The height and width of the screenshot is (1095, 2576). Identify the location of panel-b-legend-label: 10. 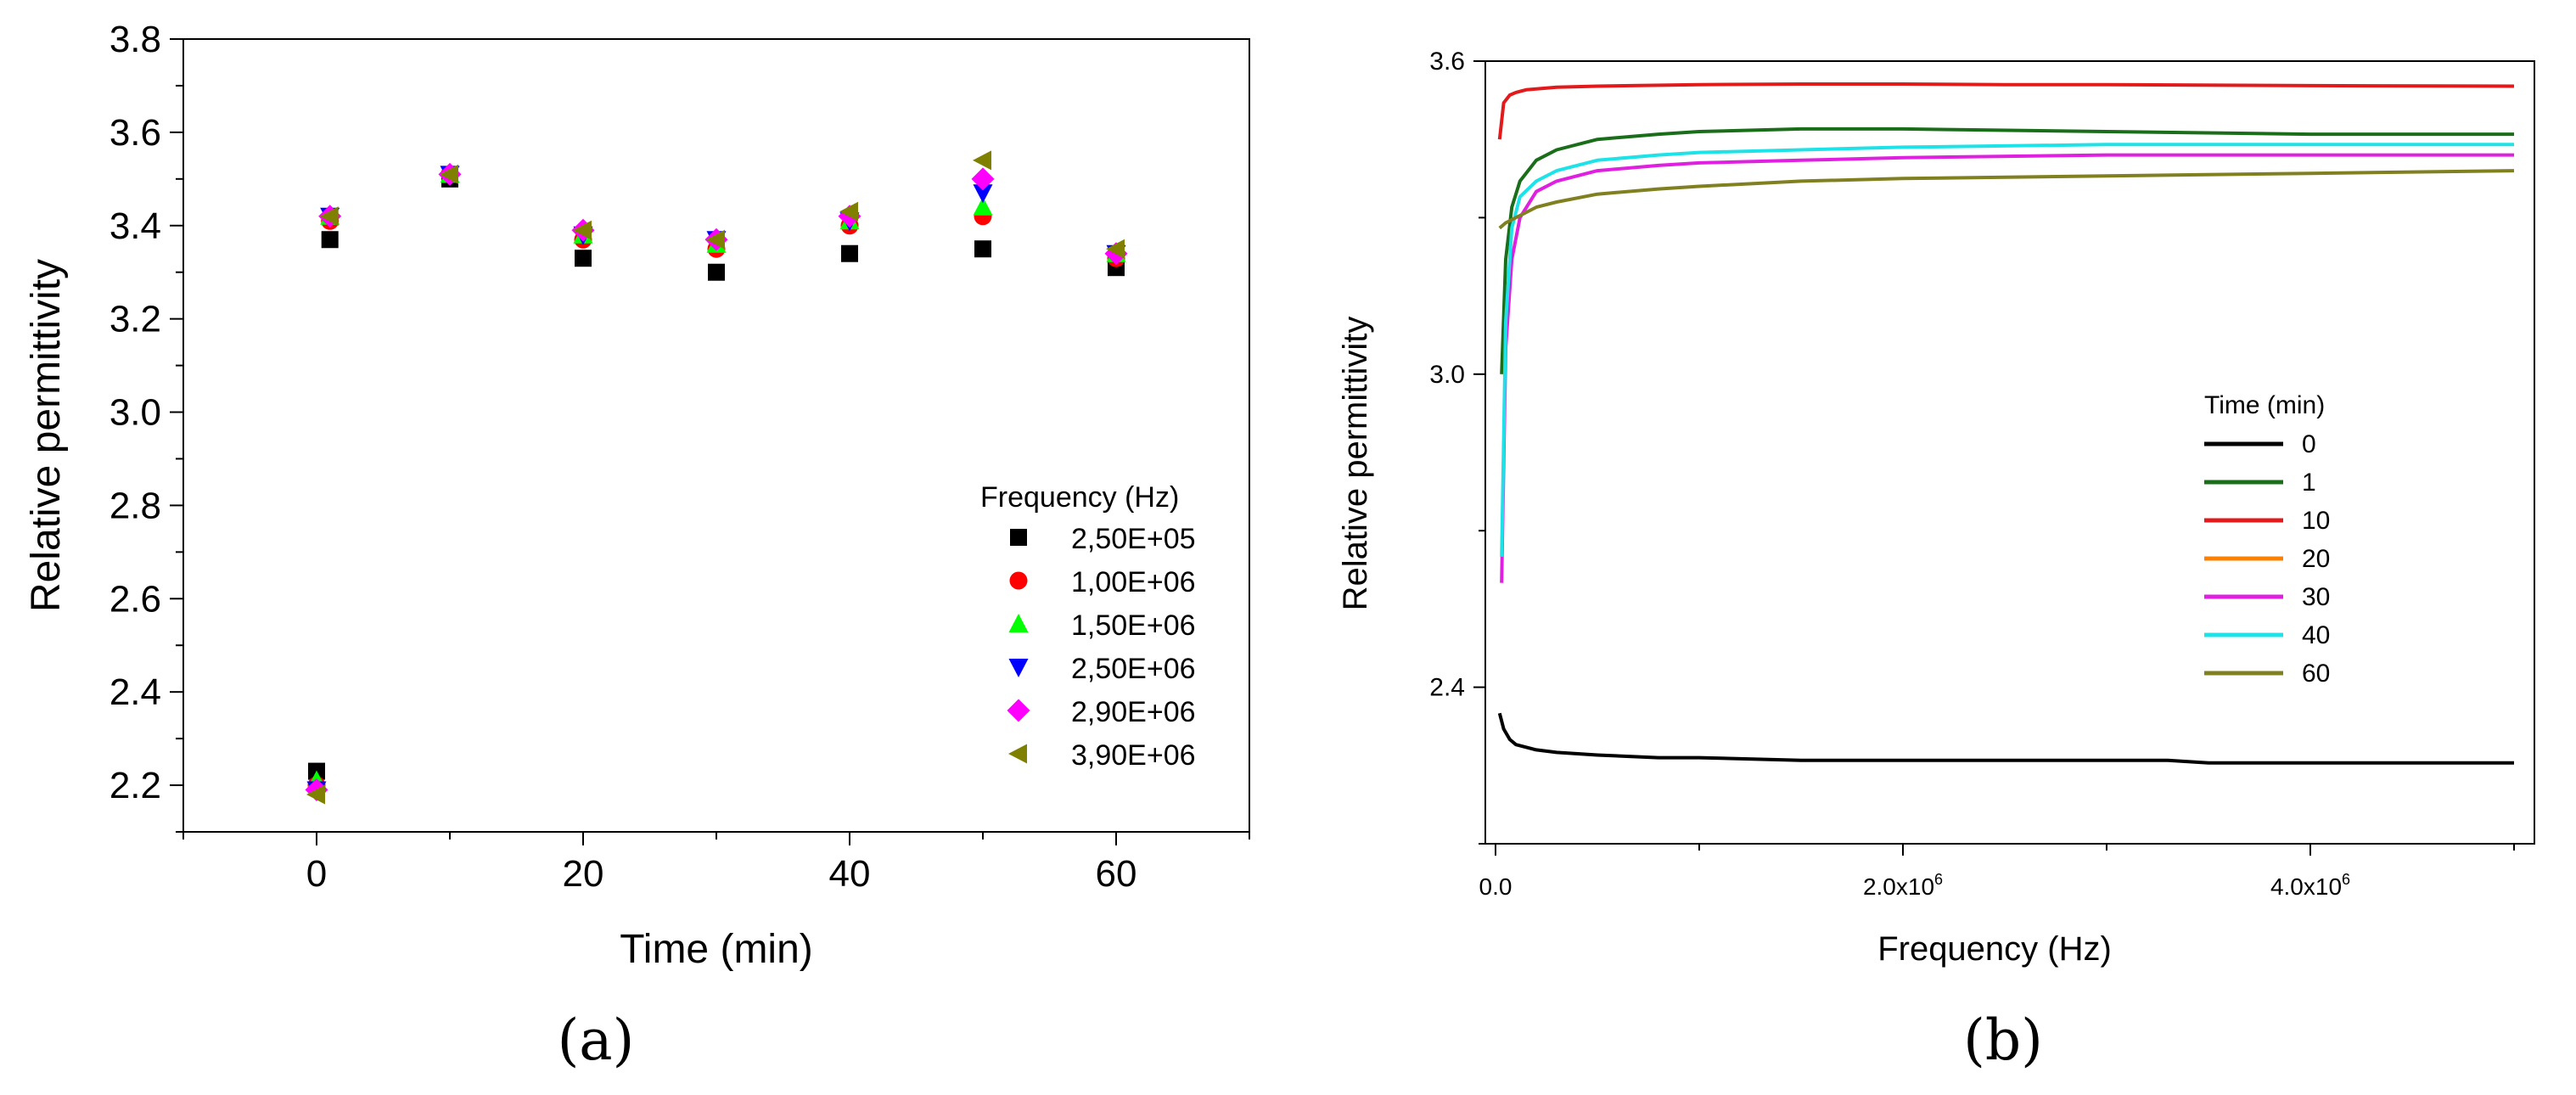
(2316, 521).